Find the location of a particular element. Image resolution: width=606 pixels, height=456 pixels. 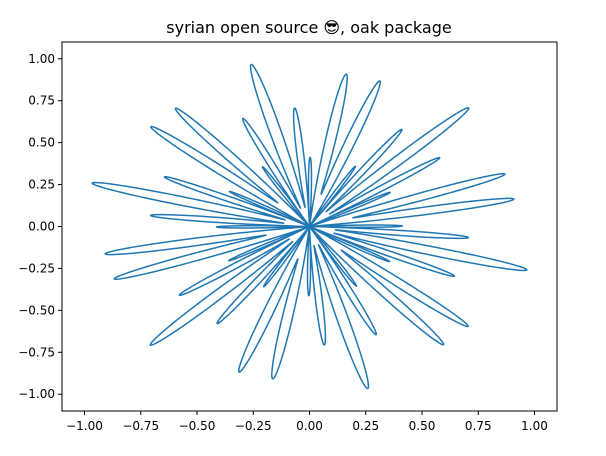

x-tick-label: −0.25 is located at coordinates (253, 426).